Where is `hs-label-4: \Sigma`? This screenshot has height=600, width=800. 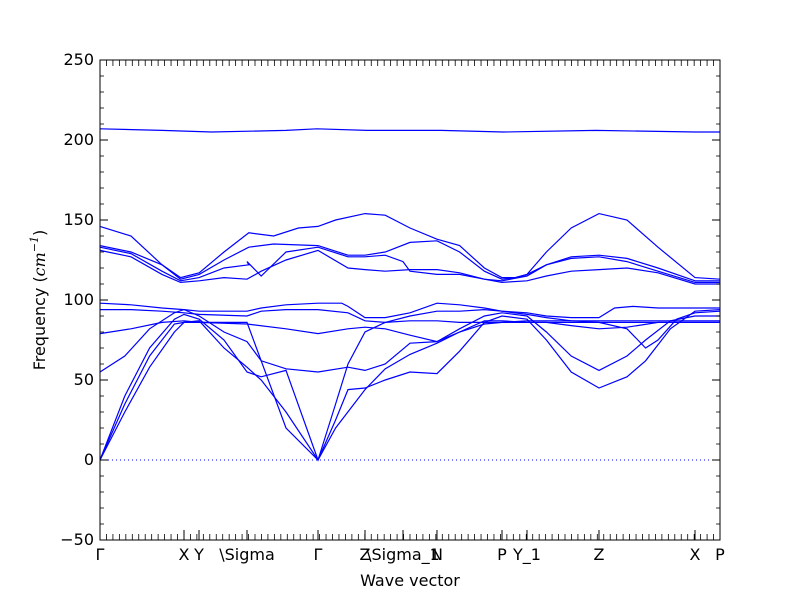
hs-label-4: \Sigma is located at coordinates (247, 554).